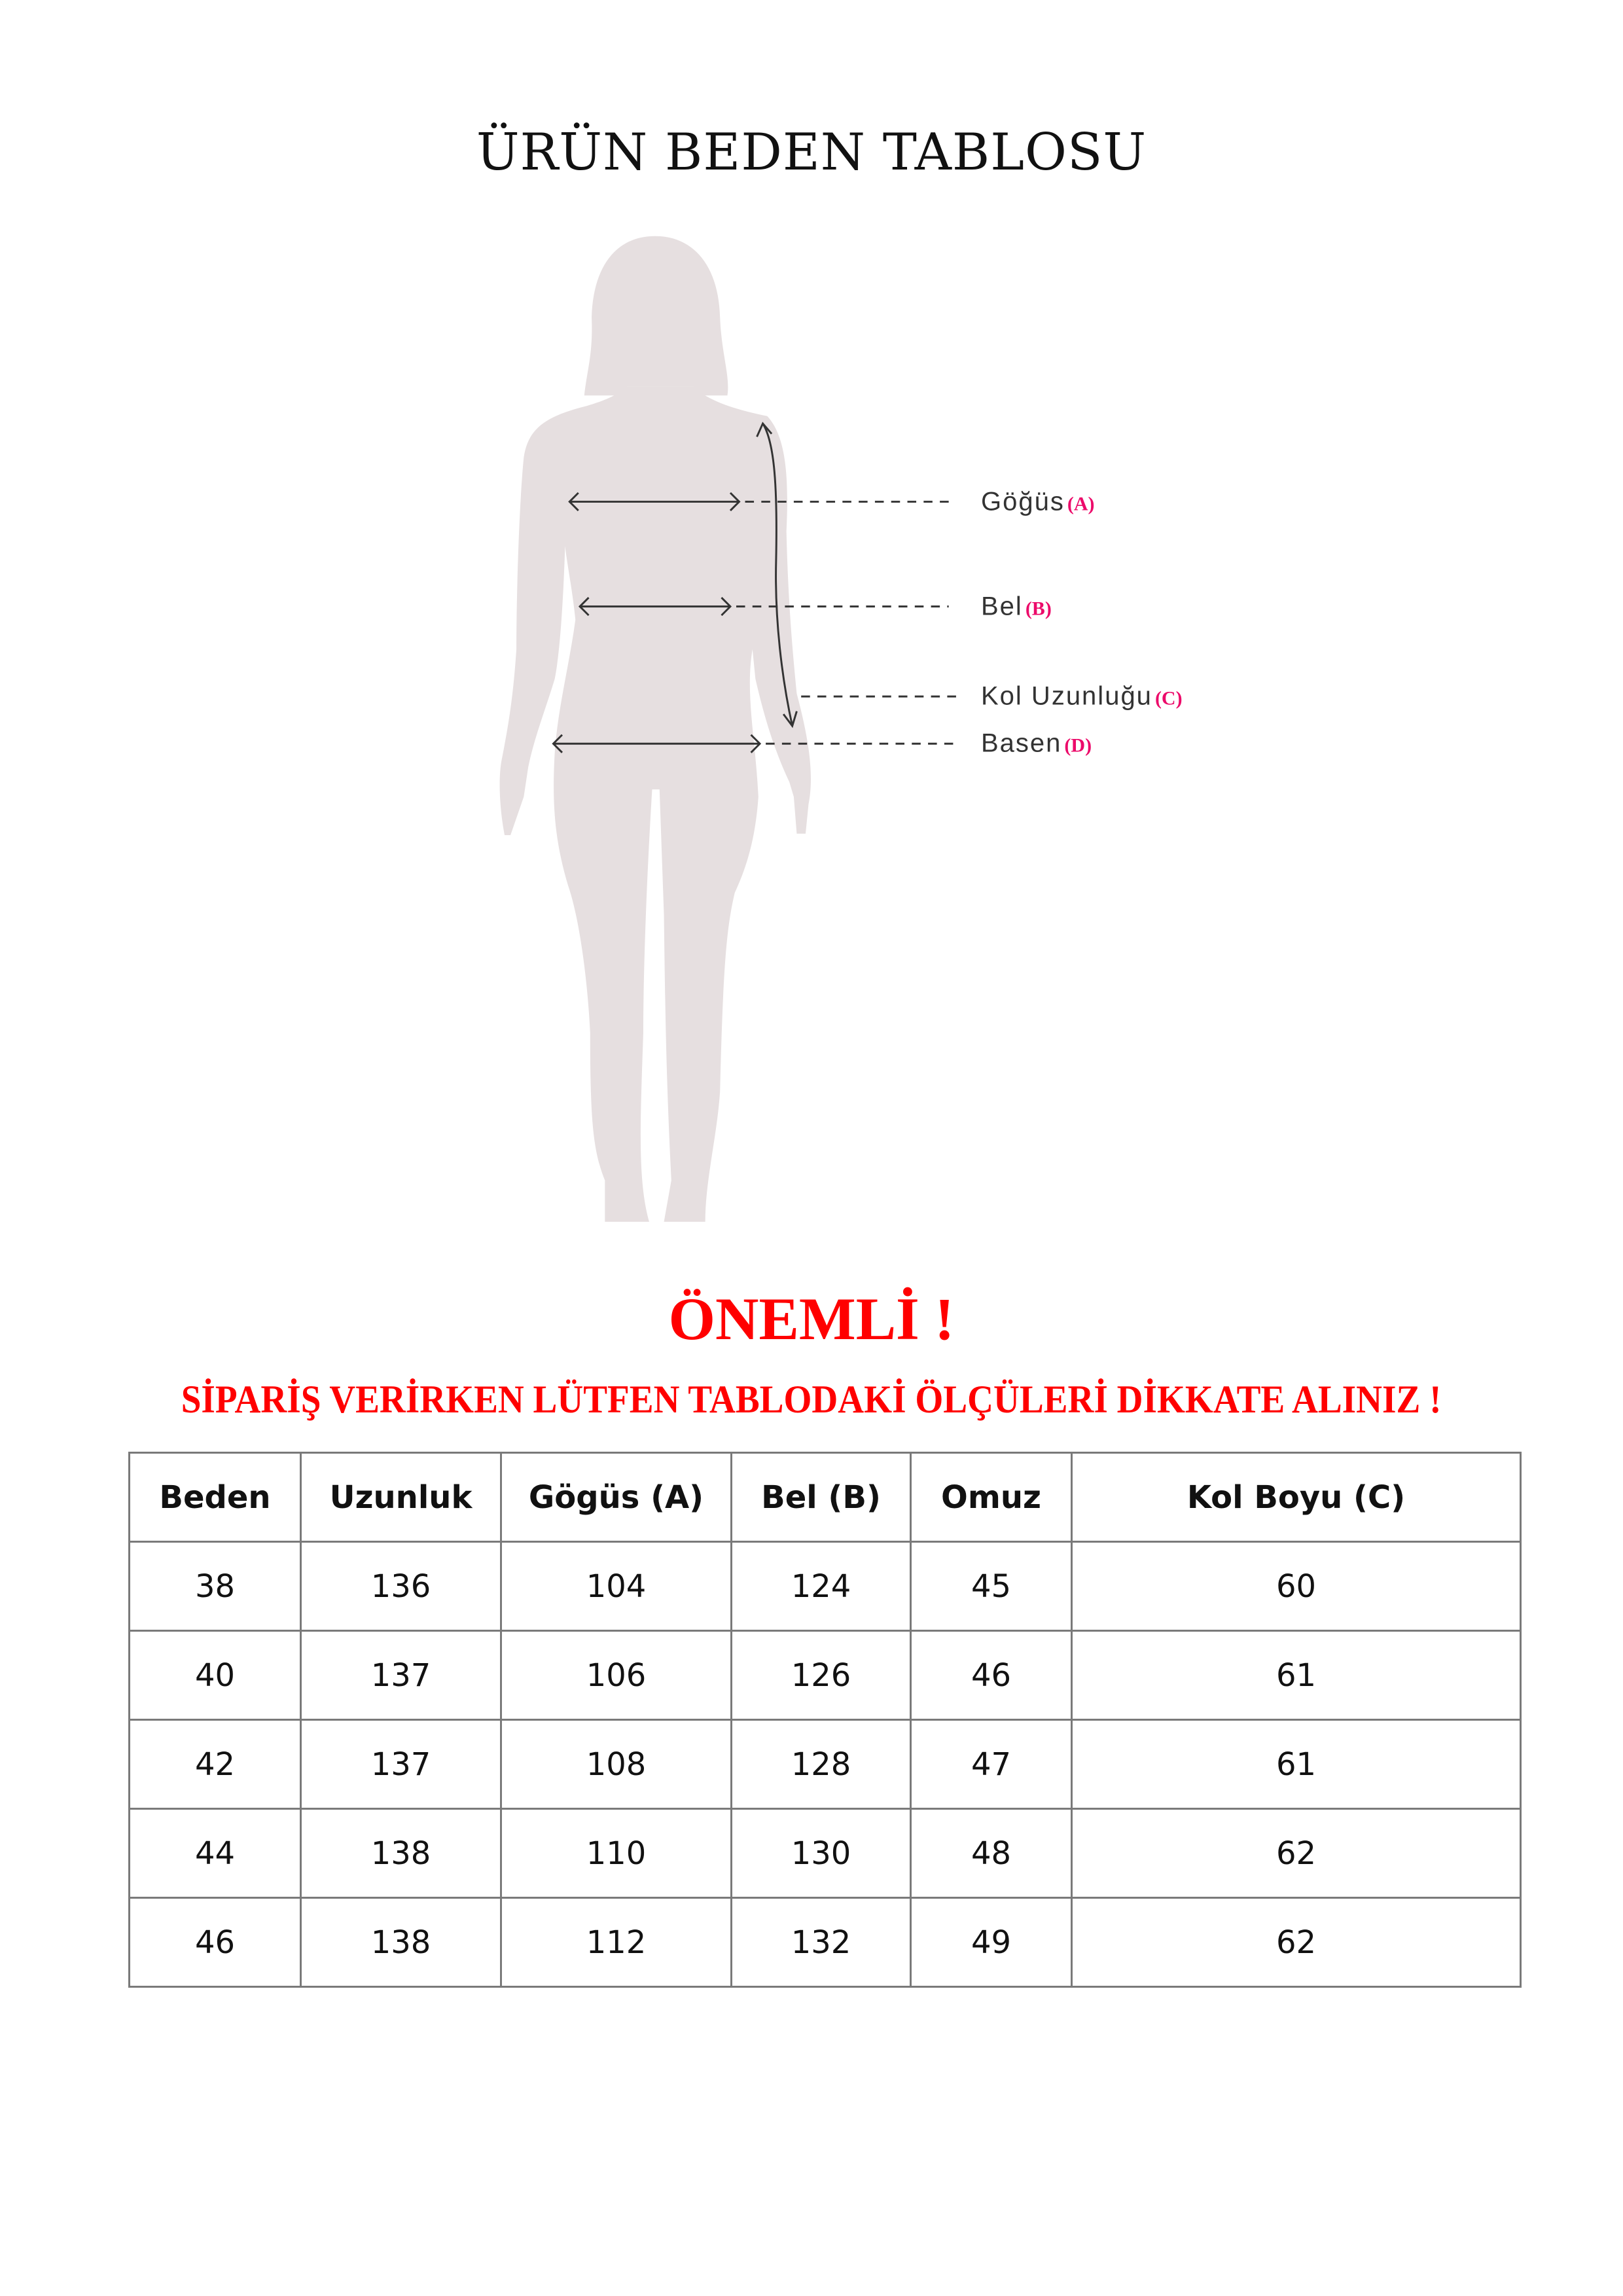 The height and width of the screenshot is (2296, 1623). What do you see at coordinates (655, 804) in the screenshot?
I see `body` at bounding box center [655, 804].